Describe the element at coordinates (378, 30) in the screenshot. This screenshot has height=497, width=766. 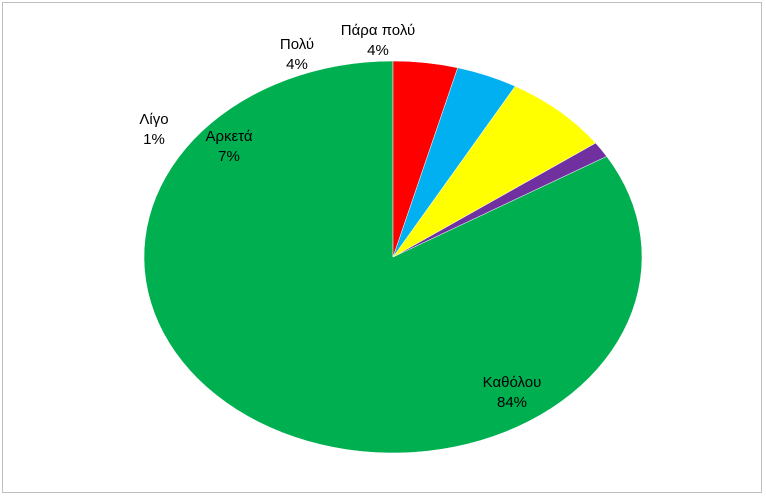
I see `slice-category-label-4: Πάρα πολύ` at that location.